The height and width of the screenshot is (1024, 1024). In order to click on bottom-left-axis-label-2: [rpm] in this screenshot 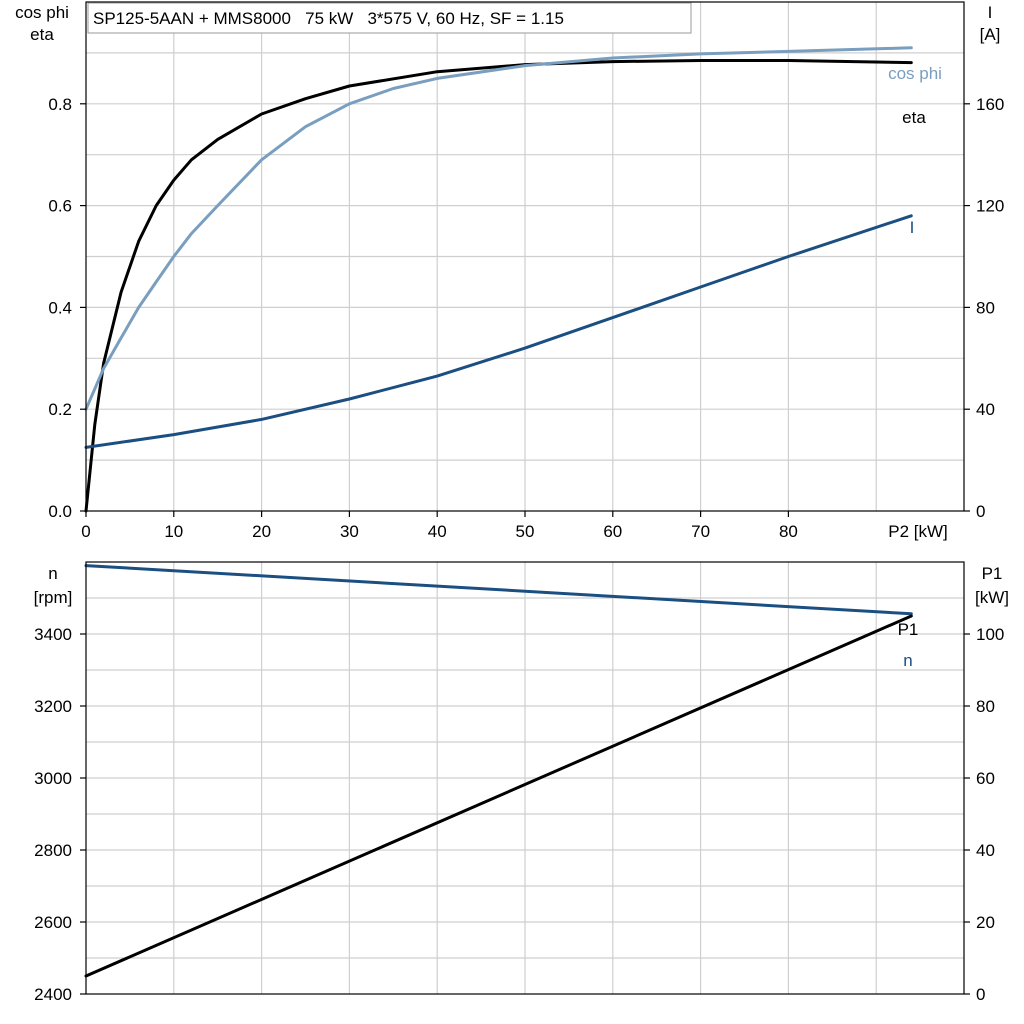, I will do `click(53, 597)`.